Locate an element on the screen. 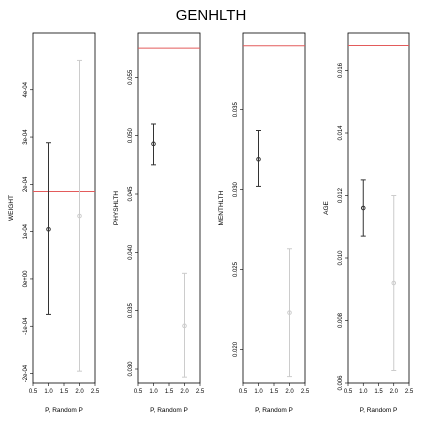 This screenshot has width=423, height=428. y-tick-label: 0.006 is located at coordinates (341, 383).